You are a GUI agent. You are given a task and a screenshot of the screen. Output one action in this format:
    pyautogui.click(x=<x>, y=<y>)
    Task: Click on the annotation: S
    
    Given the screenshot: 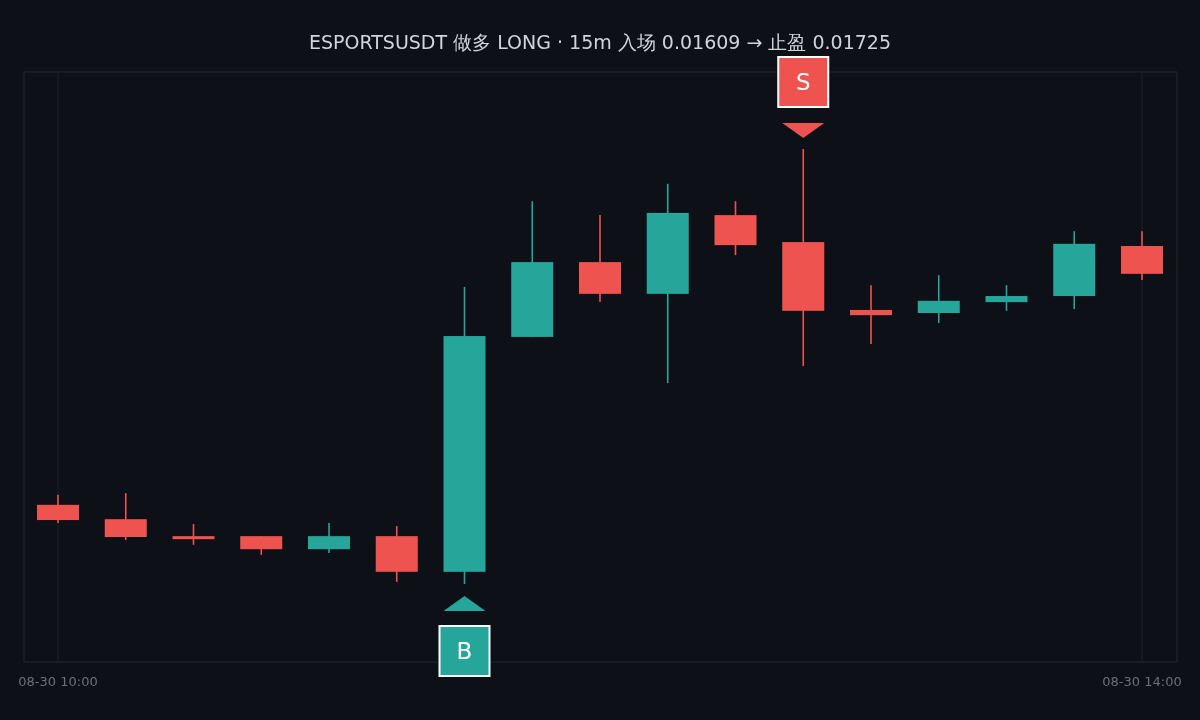 What is the action you would take?
    pyautogui.click(x=803, y=82)
    